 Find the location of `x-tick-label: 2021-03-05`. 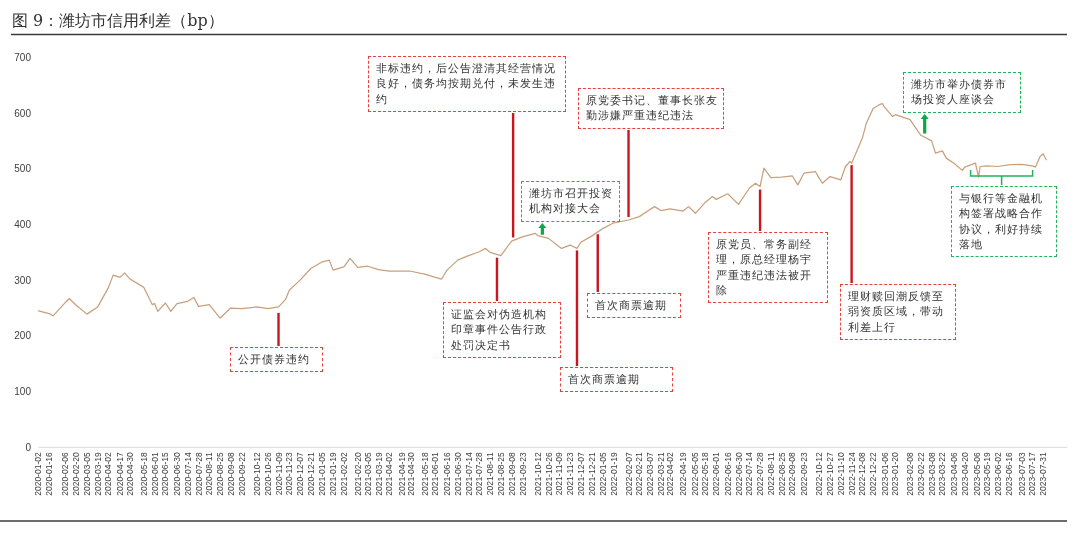

x-tick-label: 2021-03-05 is located at coordinates (367, 474).